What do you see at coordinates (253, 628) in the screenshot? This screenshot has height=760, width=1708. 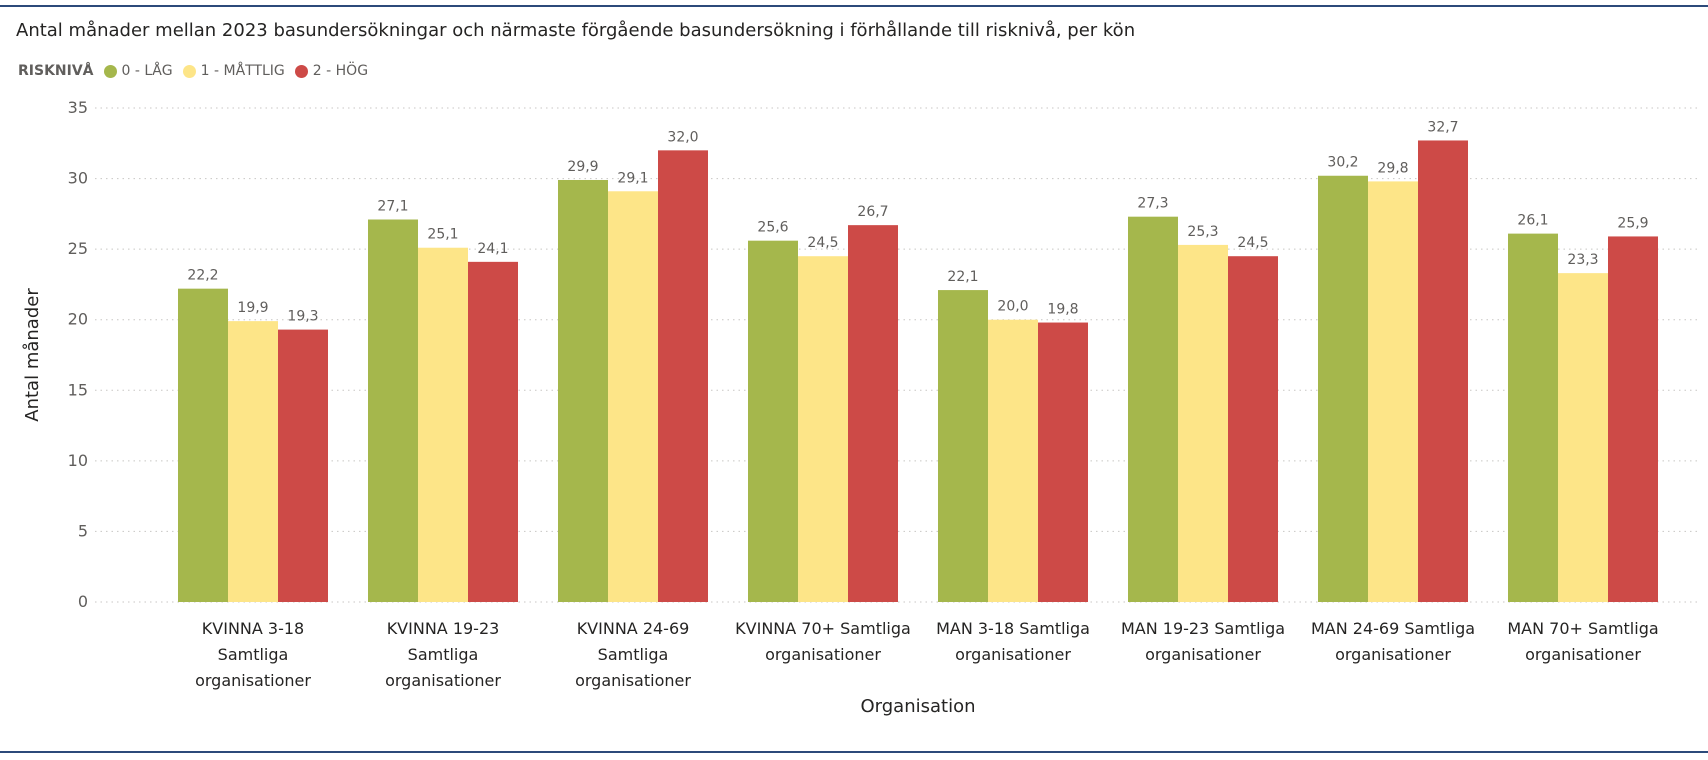 I see `x-tick-label: KVINNA 3-18` at bounding box center [253, 628].